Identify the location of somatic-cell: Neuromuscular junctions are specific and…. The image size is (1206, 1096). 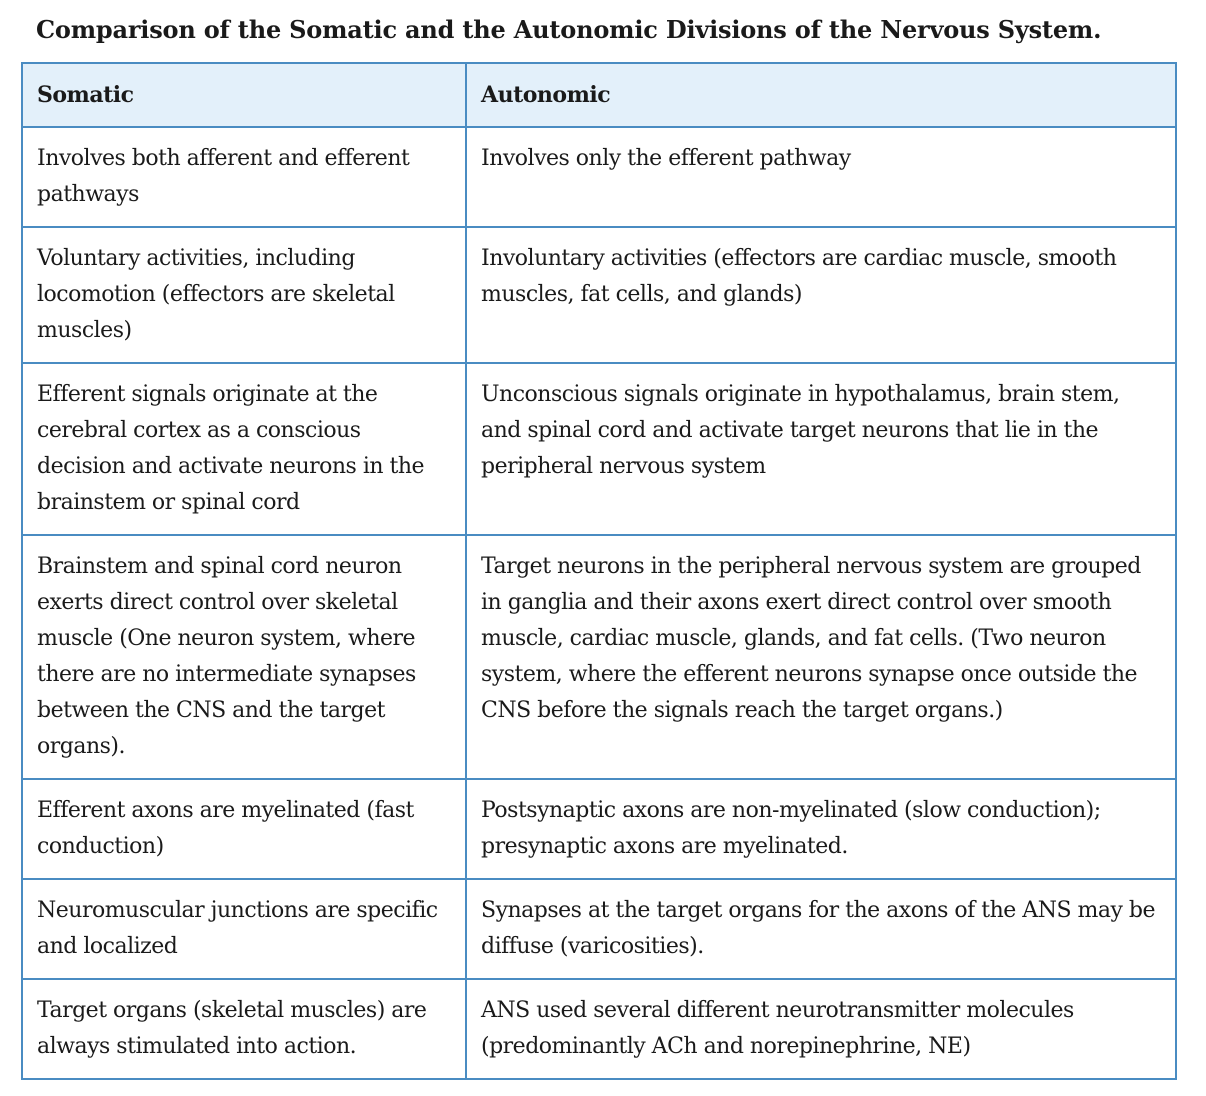
(244, 929).